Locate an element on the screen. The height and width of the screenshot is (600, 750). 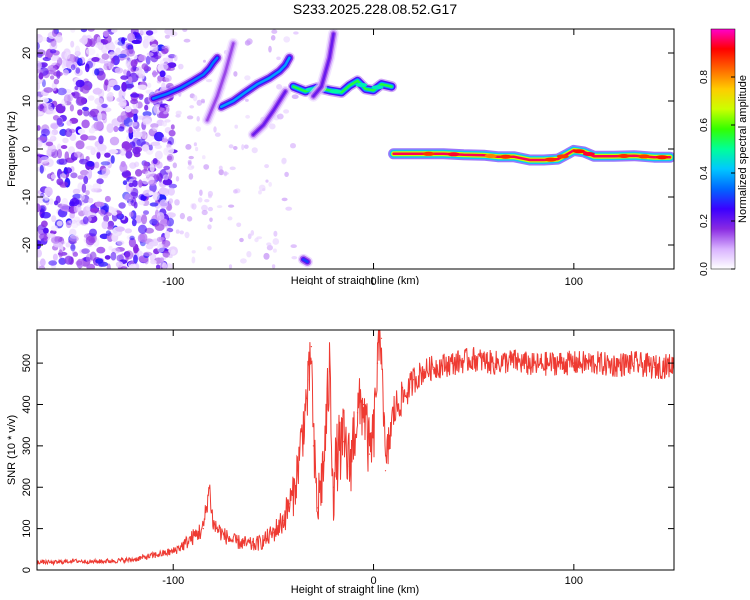
y-tick-label: 100 is located at coordinates (27, 528).